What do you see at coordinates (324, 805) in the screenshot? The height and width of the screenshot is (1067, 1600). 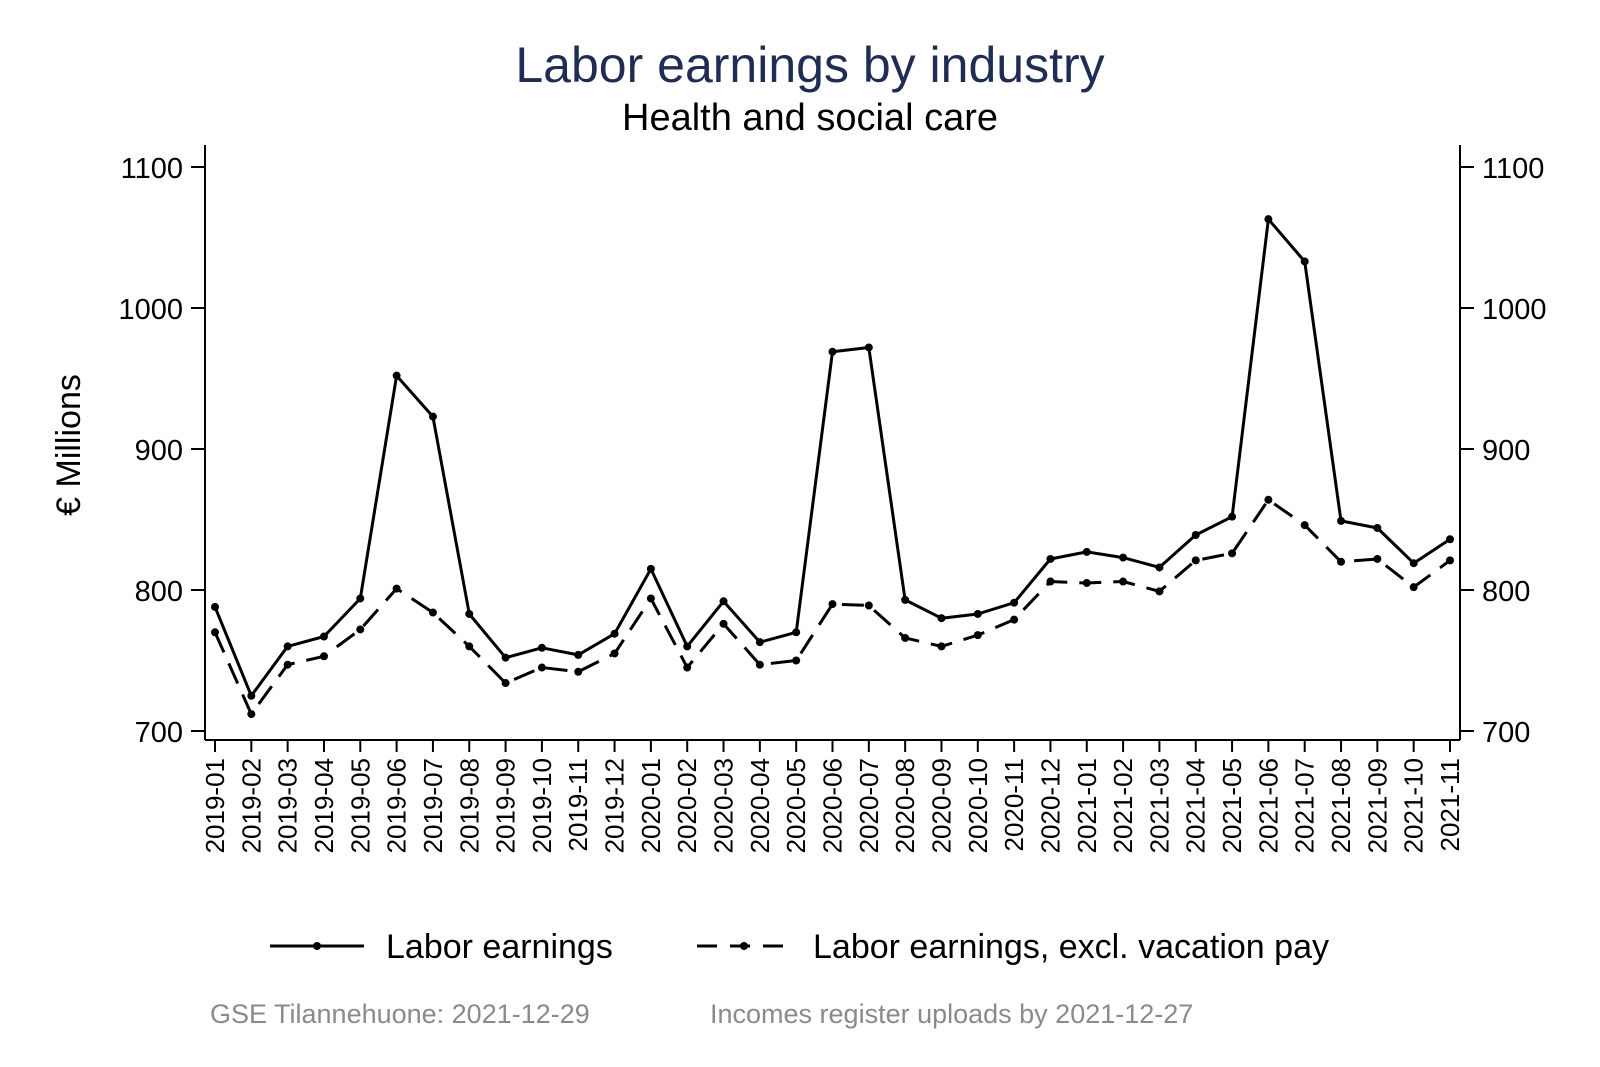 I see `x-tick-label: 2019-04` at bounding box center [324, 805].